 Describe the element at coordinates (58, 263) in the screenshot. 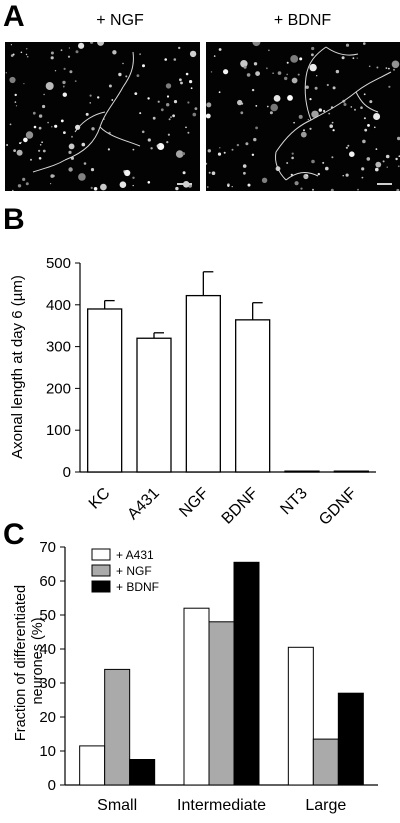

I see `y-tick-label: 500` at that location.